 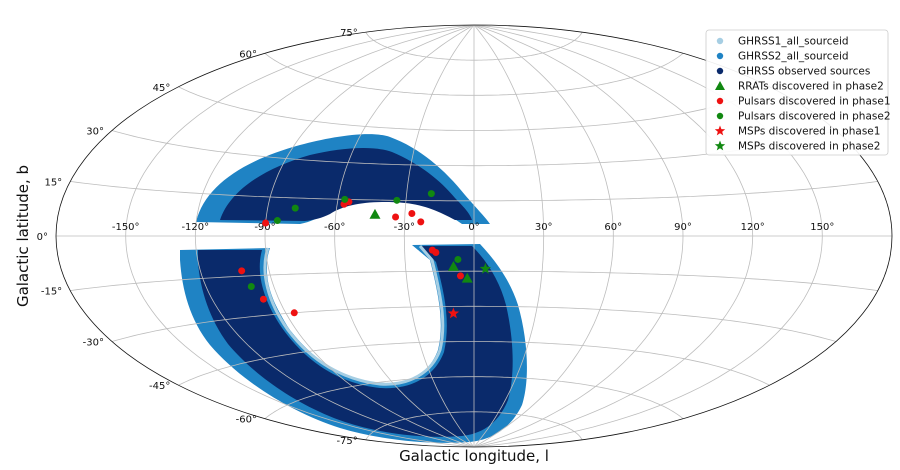 I want to click on y-tick-label: -60°, so click(x=246, y=420).